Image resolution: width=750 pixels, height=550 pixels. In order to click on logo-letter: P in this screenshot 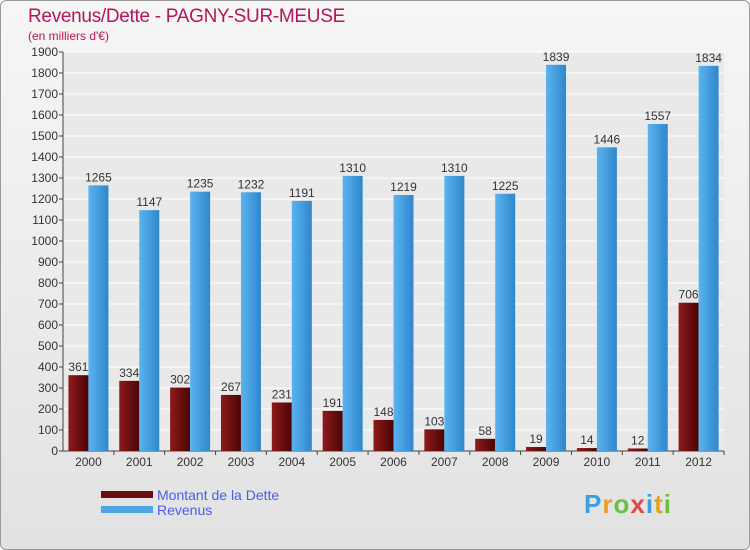, I will do `click(593, 504)`.